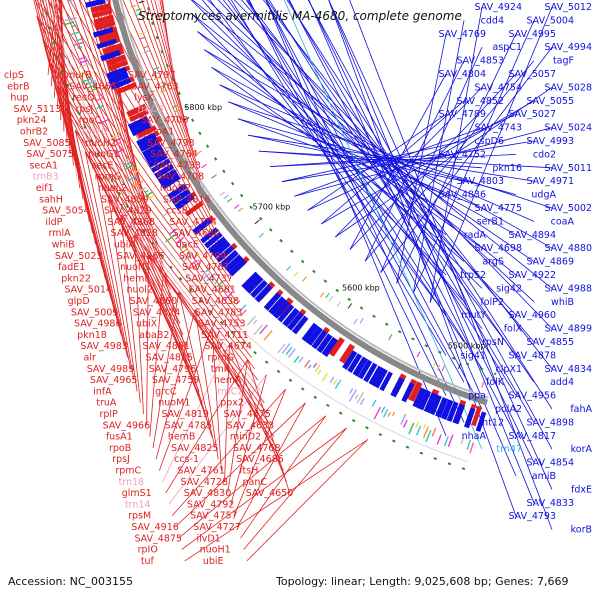  Describe the element at coordinates (138, 504) in the screenshot. I see `gene-label-left: trn14` at that location.